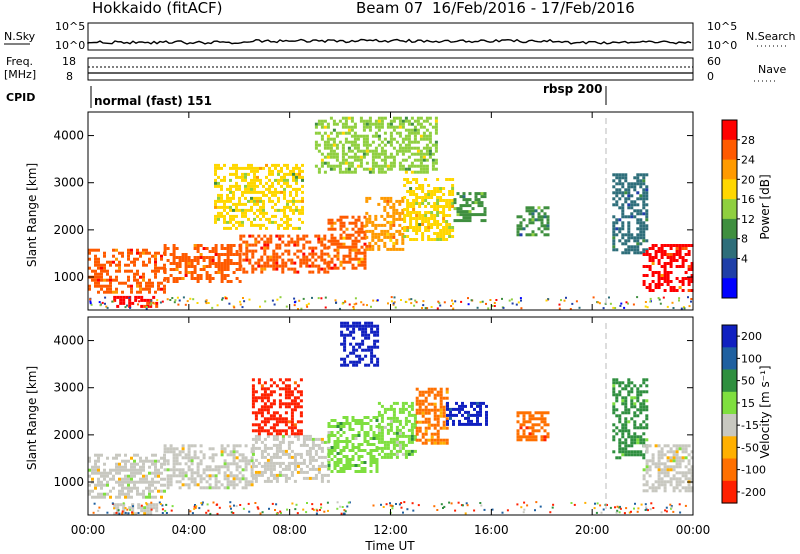  What do you see at coordinates (765, 206) in the screenshot?
I see `power-colorbar-label: Power [dB]` at bounding box center [765, 206].